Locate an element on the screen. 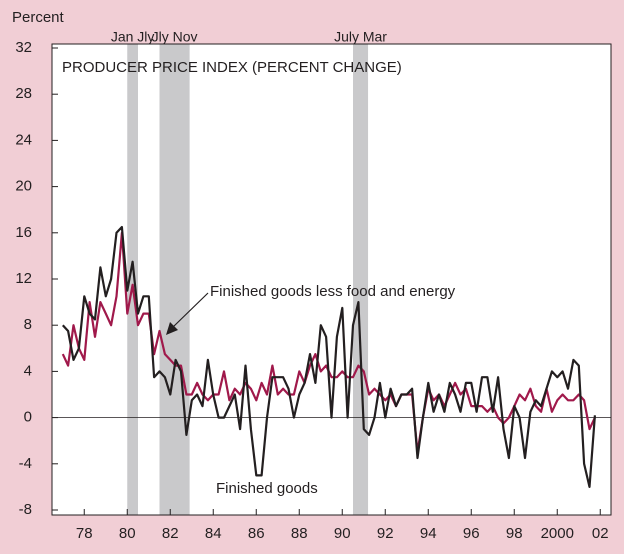 The height and width of the screenshot is (554, 624). x-tick-label: 78 is located at coordinates (84, 533).